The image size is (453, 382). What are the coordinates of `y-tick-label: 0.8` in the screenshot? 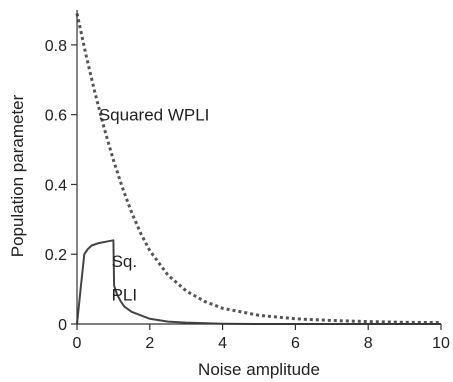 It's located at (56, 46).